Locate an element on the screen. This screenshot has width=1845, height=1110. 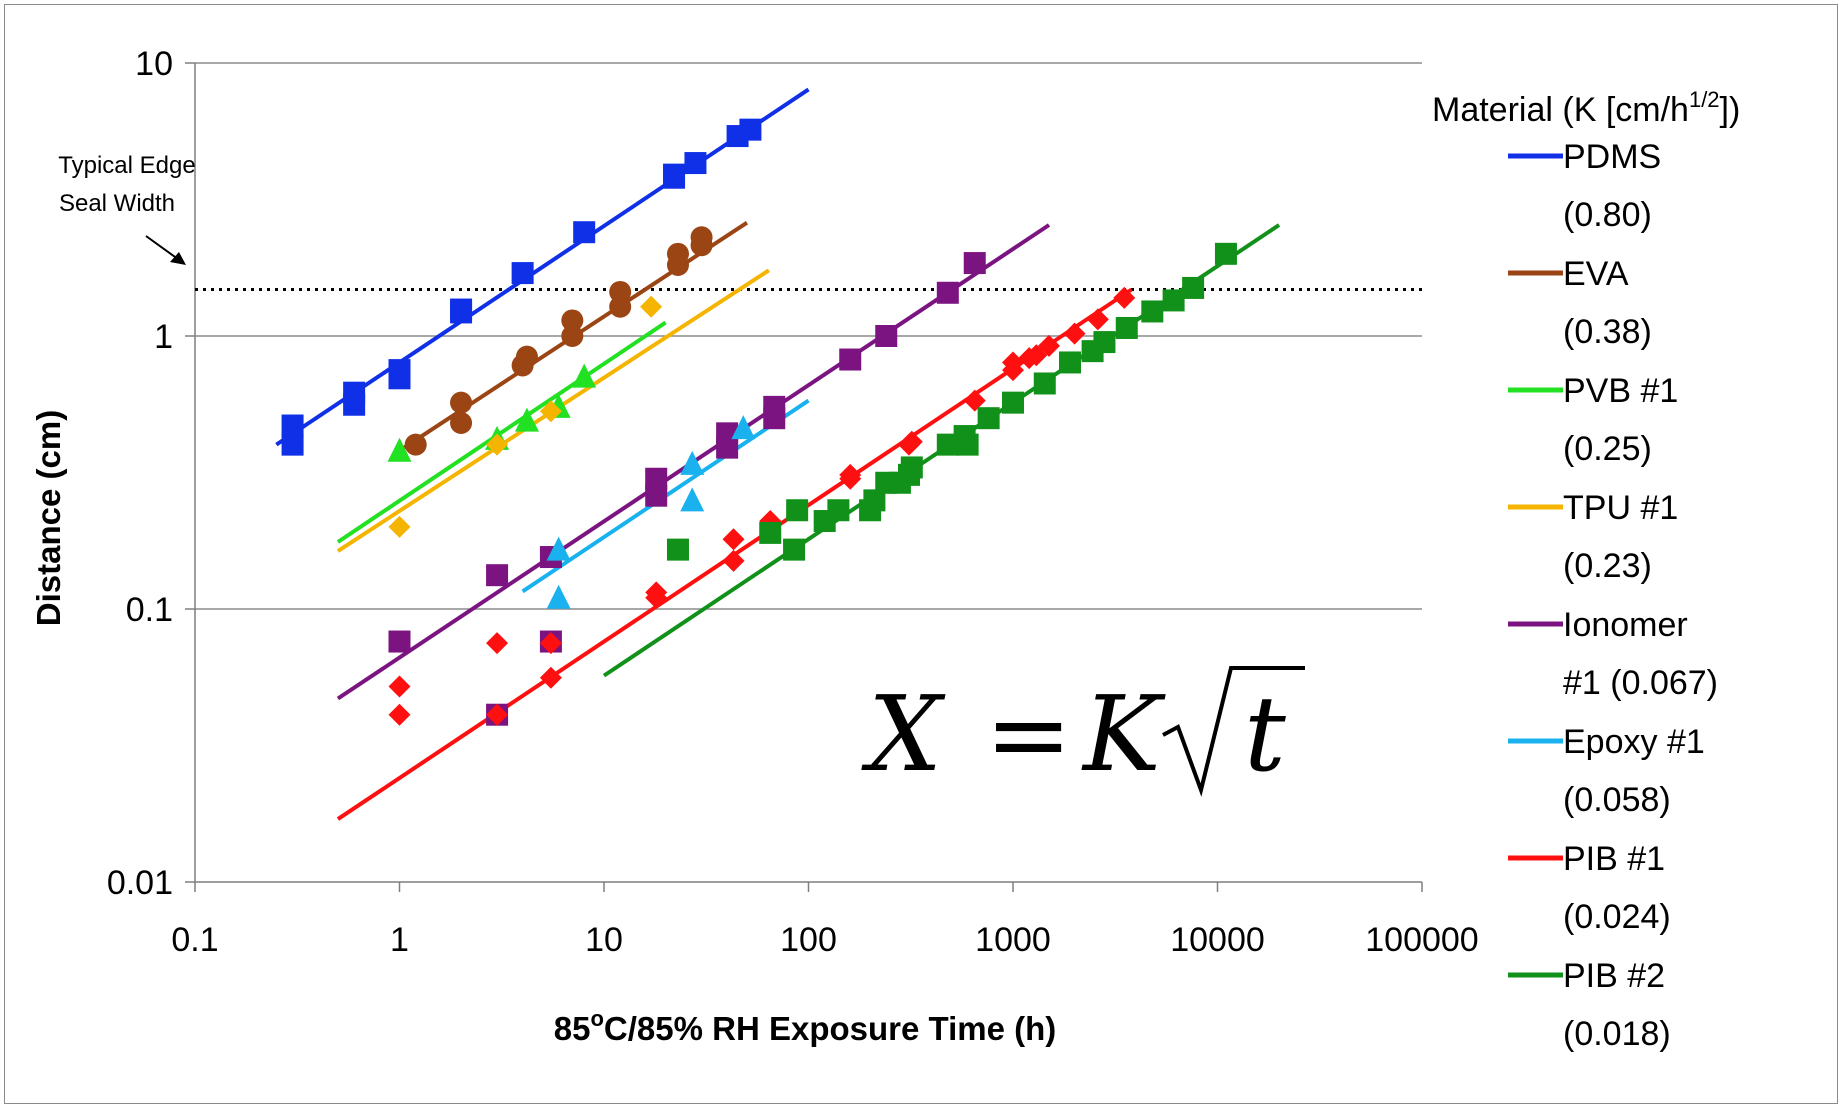
equation-sqrt-sign is located at coordinates (1233, 731).